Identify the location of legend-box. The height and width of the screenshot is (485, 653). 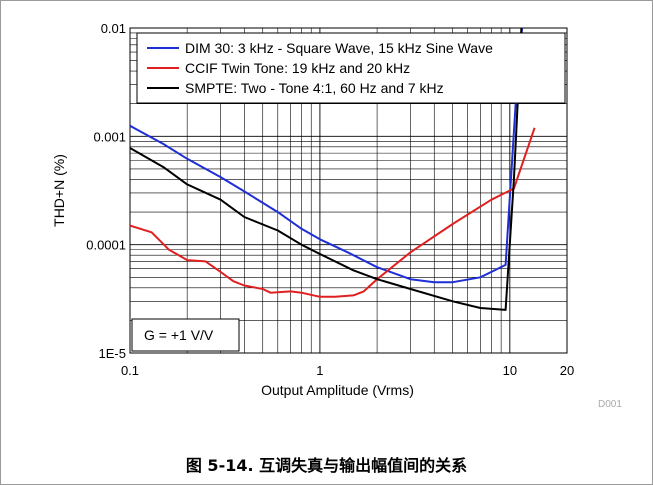
(351, 68).